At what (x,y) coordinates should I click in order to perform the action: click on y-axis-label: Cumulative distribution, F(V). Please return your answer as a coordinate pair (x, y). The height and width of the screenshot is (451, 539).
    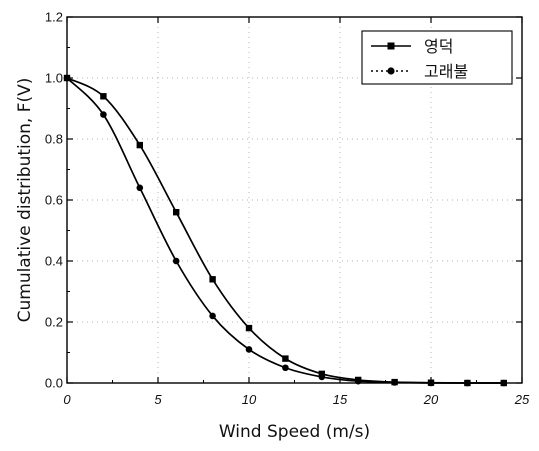
    Looking at the image, I should click on (25, 200).